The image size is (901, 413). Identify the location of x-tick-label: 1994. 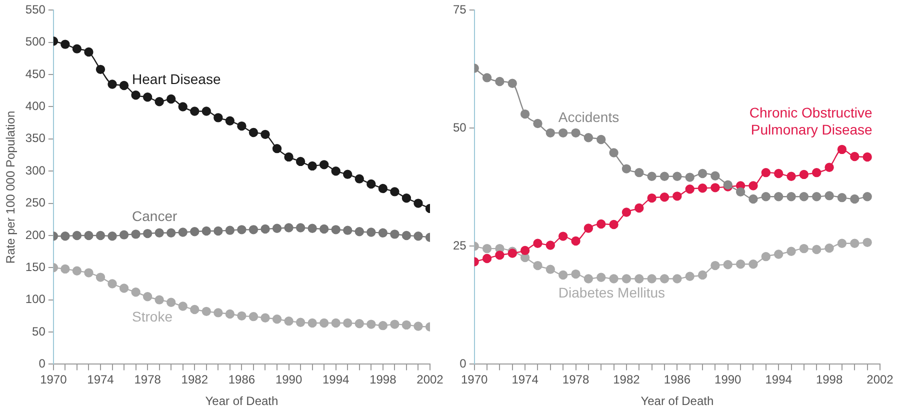
(778, 379).